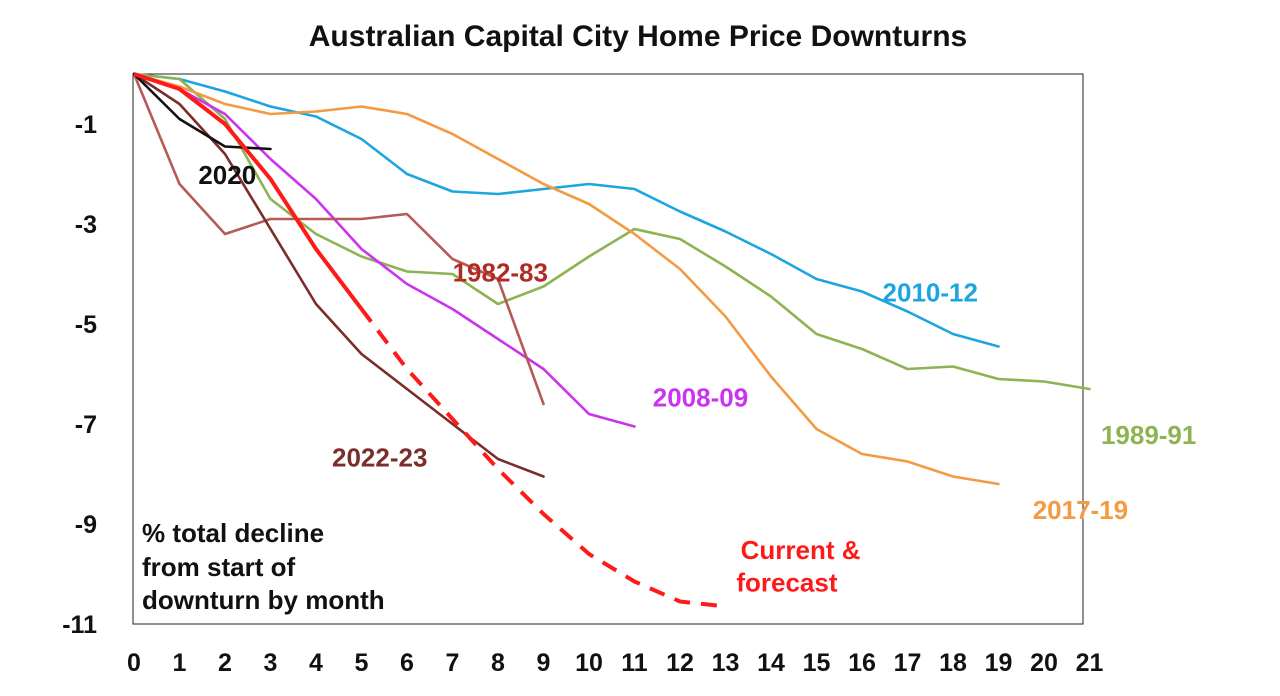  What do you see at coordinates (999, 663) in the screenshot?
I see `x-tick-label: 19` at bounding box center [999, 663].